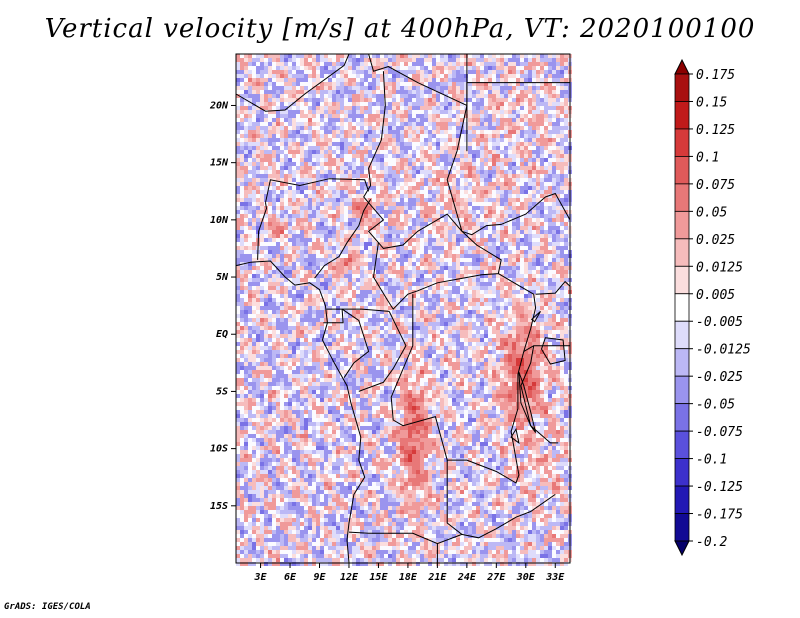 This screenshot has width=800, height=618. What do you see at coordinates (719, 267) in the screenshot?
I see `colorbar-label: 0.0125` at bounding box center [719, 267].